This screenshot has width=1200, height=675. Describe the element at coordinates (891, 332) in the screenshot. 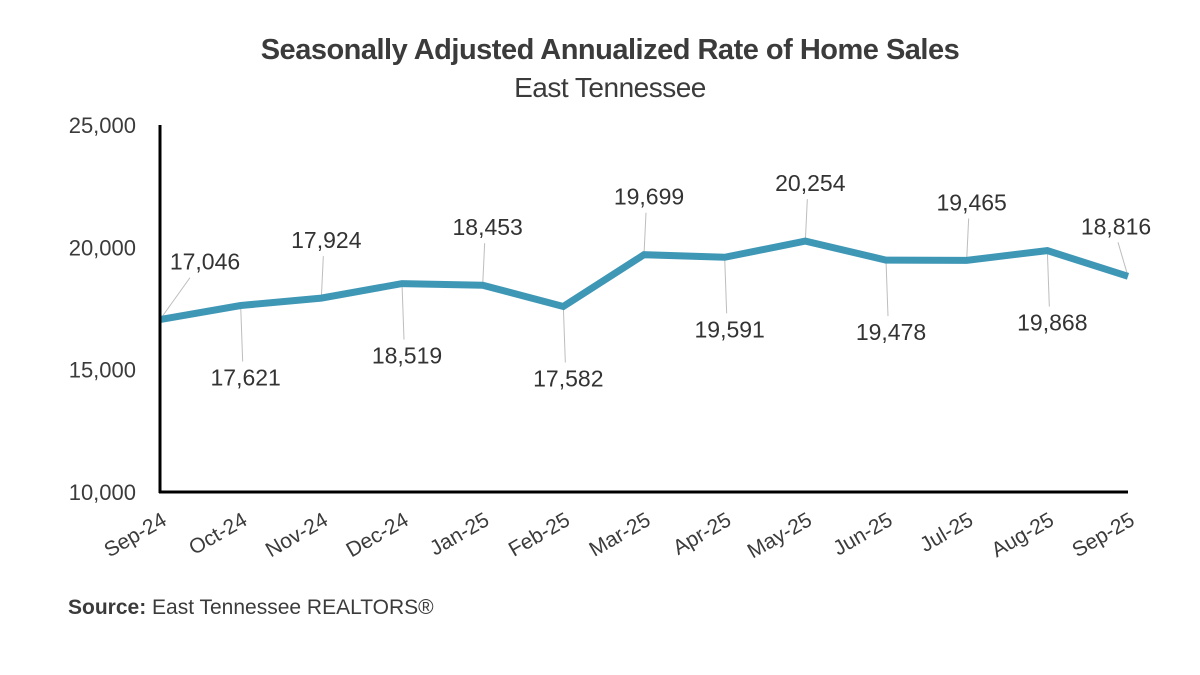

I see `data-label: 19,478` at that location.